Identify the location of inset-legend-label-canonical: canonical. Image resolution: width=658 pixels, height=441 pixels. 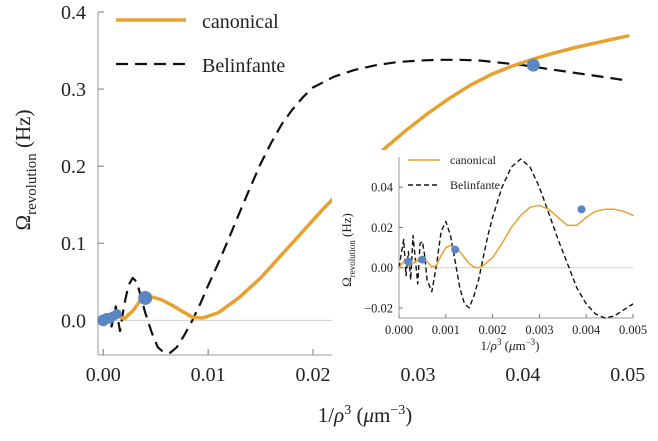
(473, 160).